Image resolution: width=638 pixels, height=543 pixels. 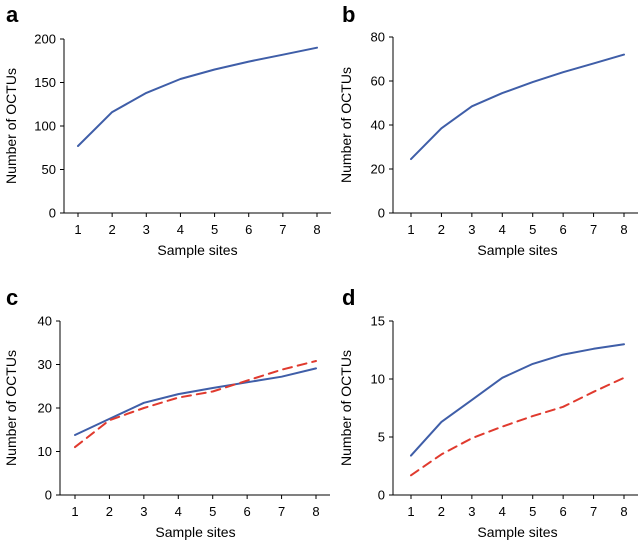 I want to click on y-tick-label: 5, so click(x=381, y=437).